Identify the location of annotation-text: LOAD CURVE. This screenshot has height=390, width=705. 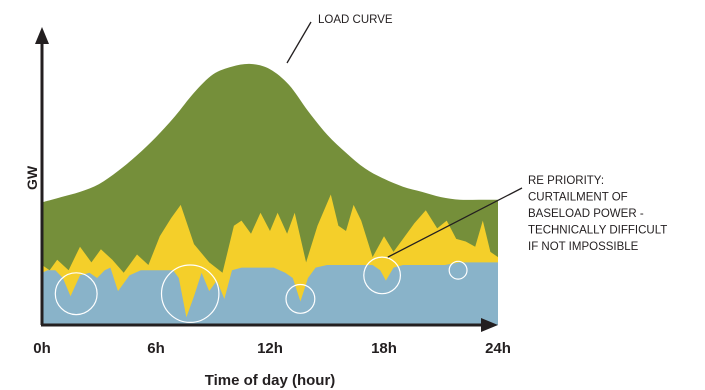
(355, 20).